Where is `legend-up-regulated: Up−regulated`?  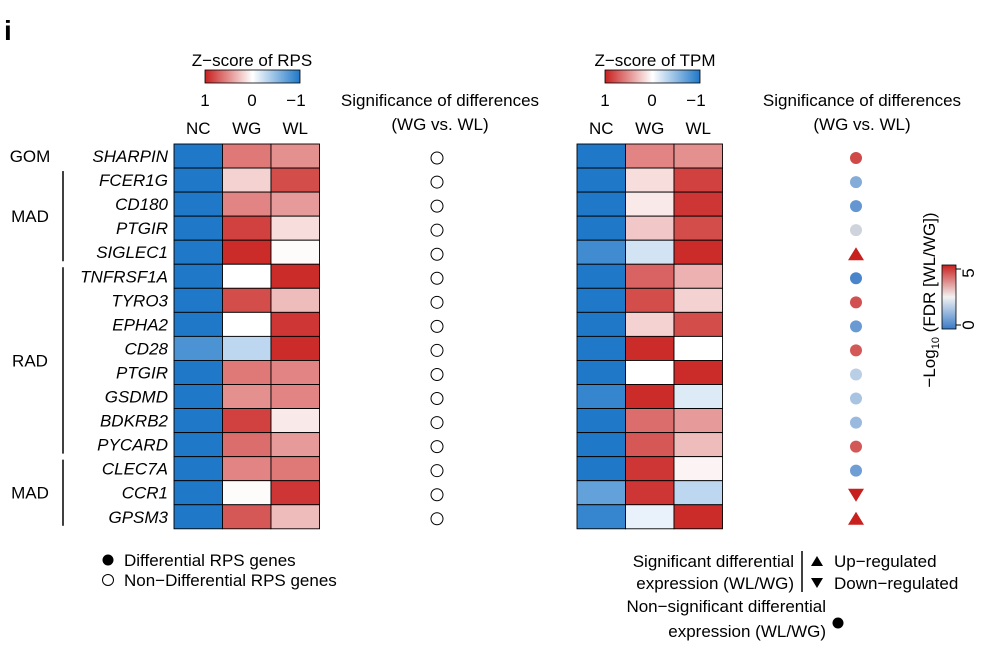
legend-up-regulated: Up−regulated is located at coordinates (885, 561).